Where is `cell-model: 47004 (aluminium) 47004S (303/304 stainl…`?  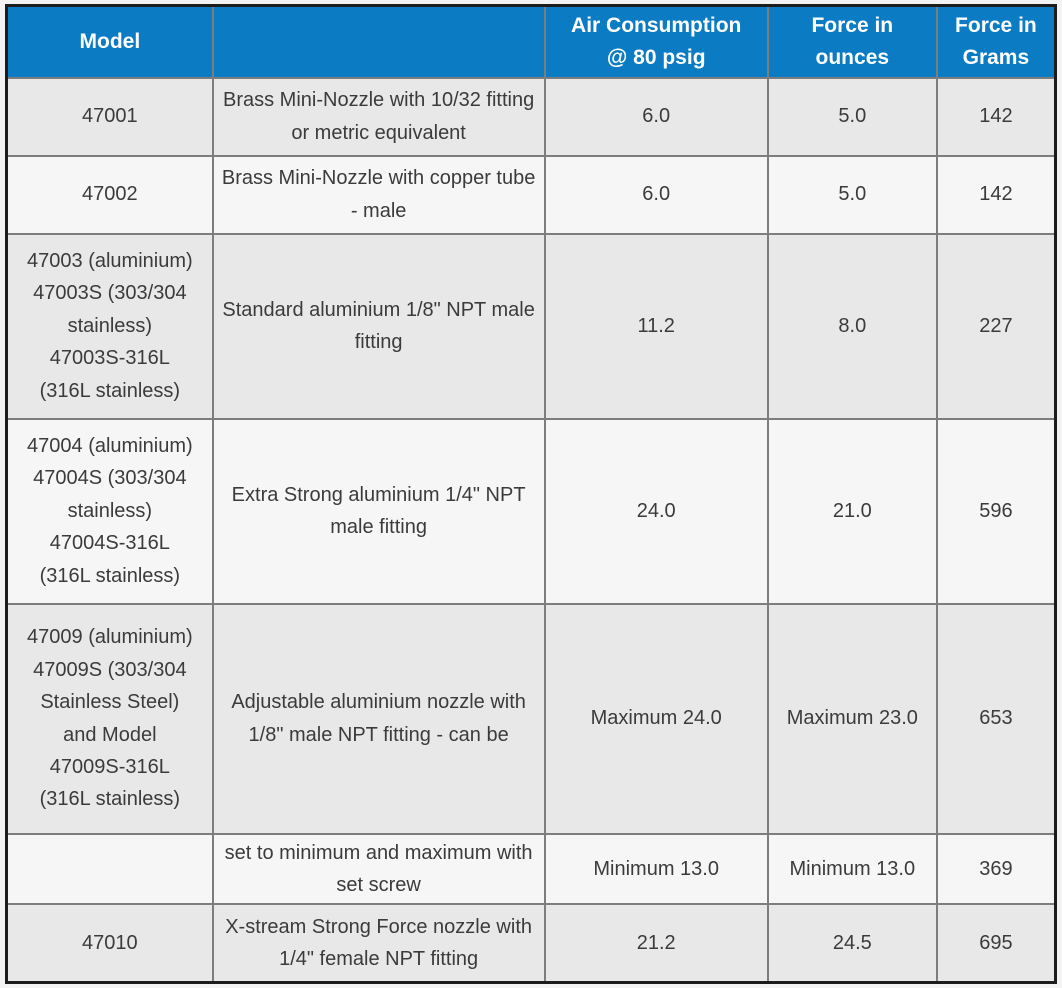
cell-model: 47004 (aluminium) 47004S (303/304 stainl… is located at coordinates (109, 511).